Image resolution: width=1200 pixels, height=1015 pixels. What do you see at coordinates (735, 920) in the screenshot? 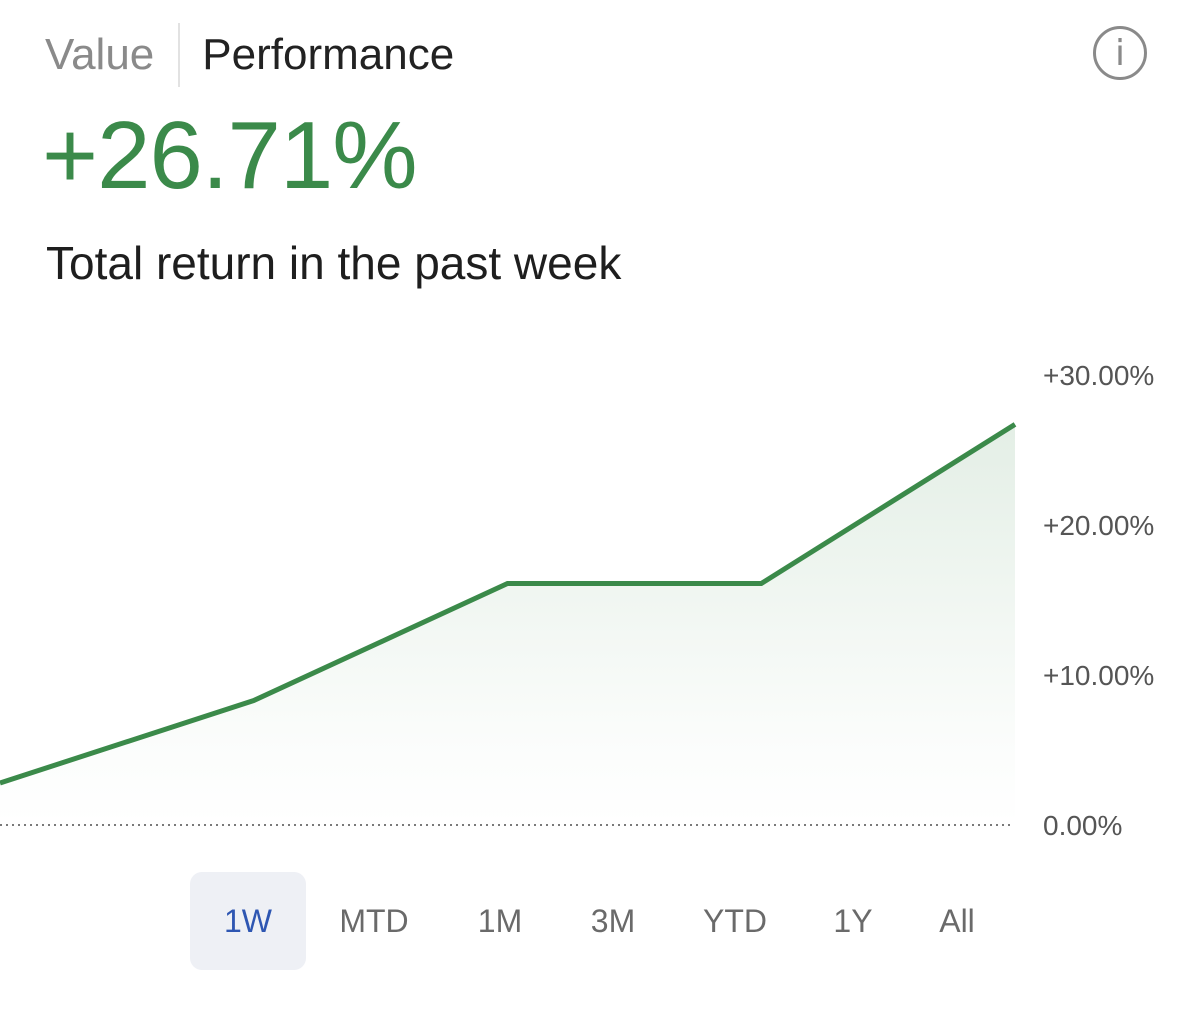
I see `range-option-ytd: YTD` at bounding box center [735, 920].